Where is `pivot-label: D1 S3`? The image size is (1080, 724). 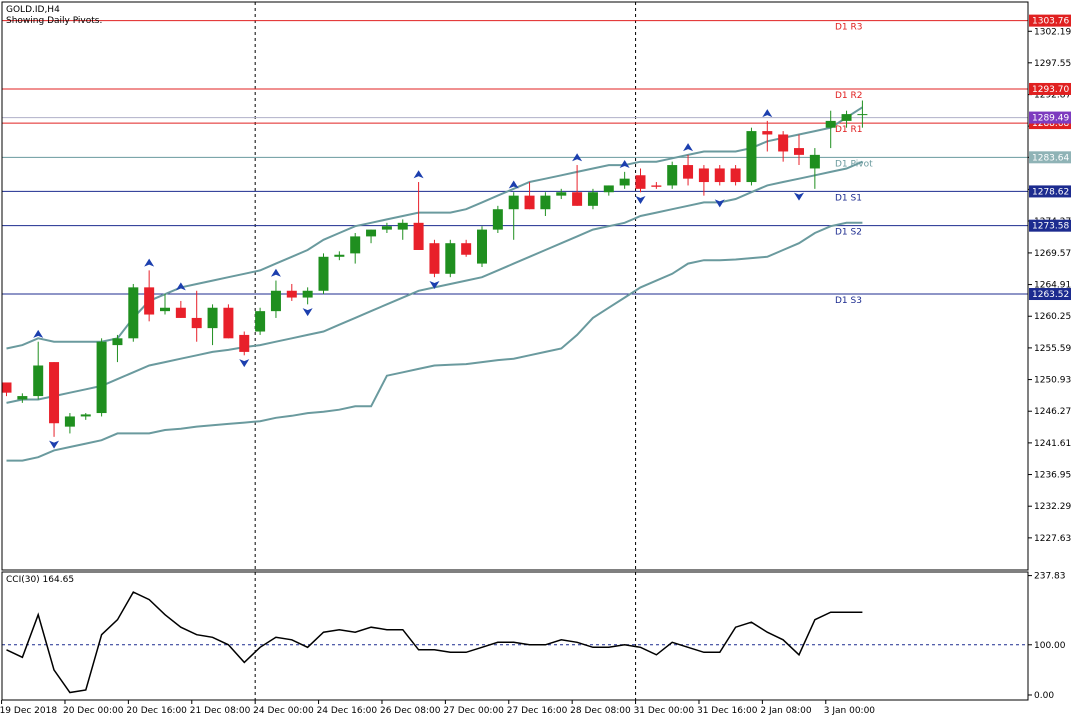
pivot-label: D1 S3 is located at coordinates (848, 301).